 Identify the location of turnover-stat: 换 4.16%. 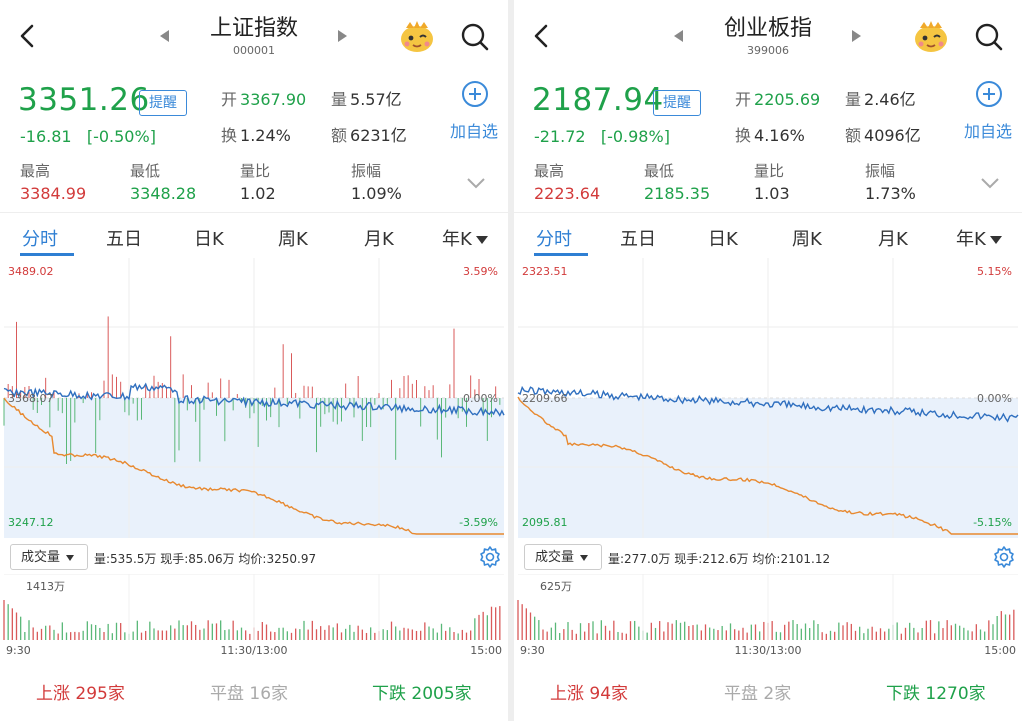
(770, 134).